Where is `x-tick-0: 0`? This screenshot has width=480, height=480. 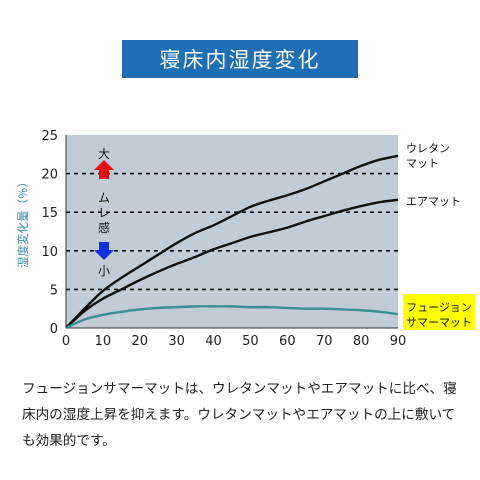
x-tick-0: 0 is located at coordinates (66, 341).